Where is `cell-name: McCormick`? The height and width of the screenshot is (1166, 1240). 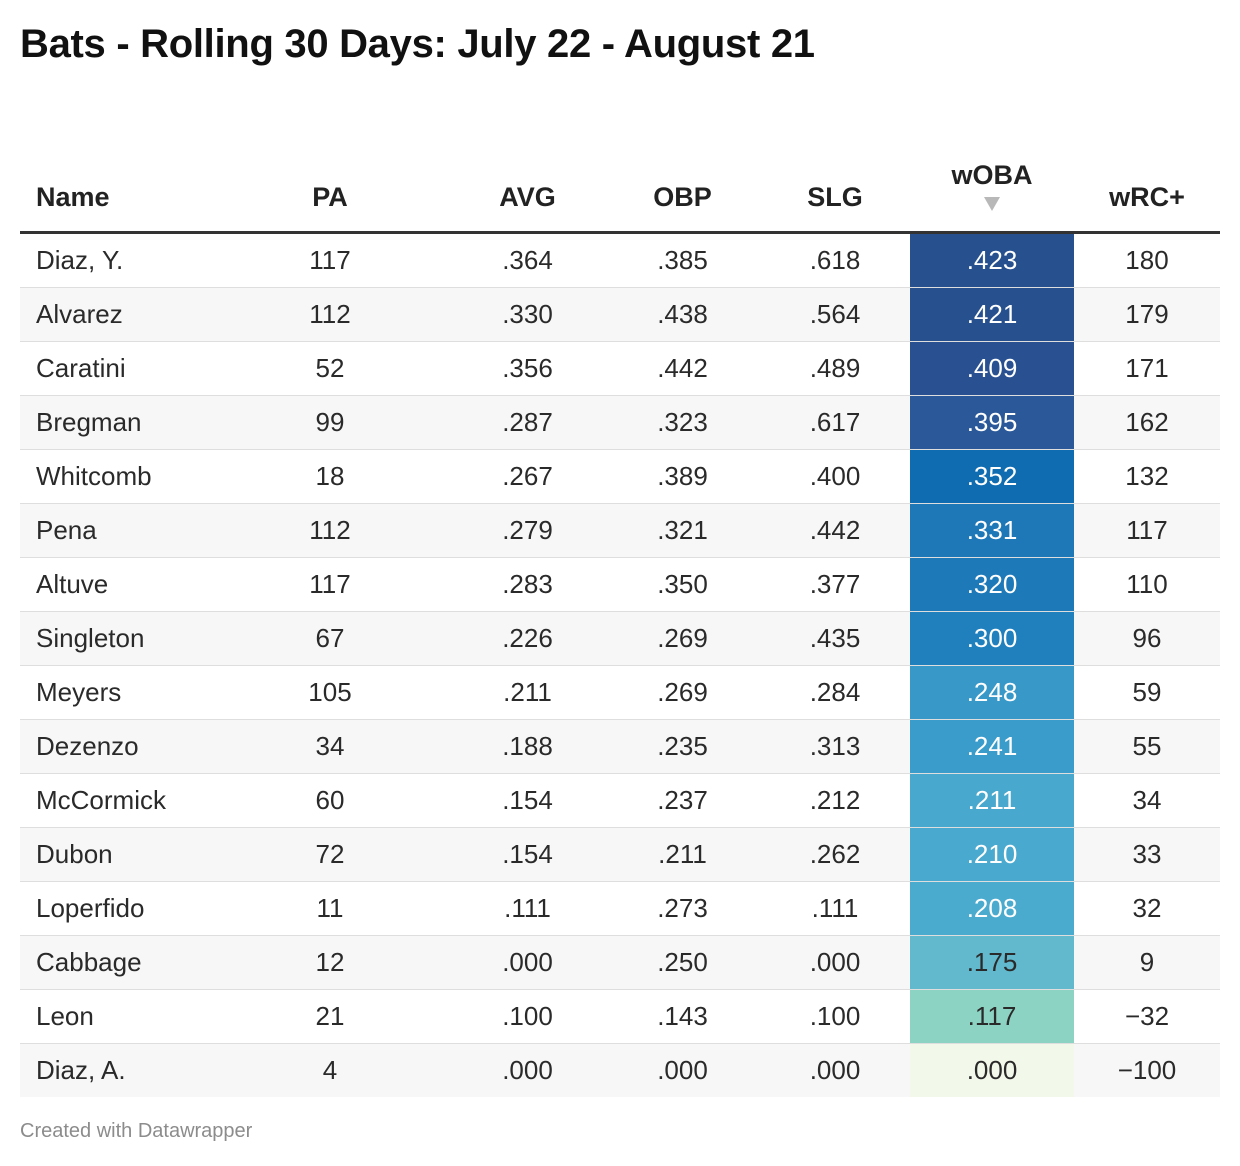
cell-name: McCormick is located at coordinates (115, 800).